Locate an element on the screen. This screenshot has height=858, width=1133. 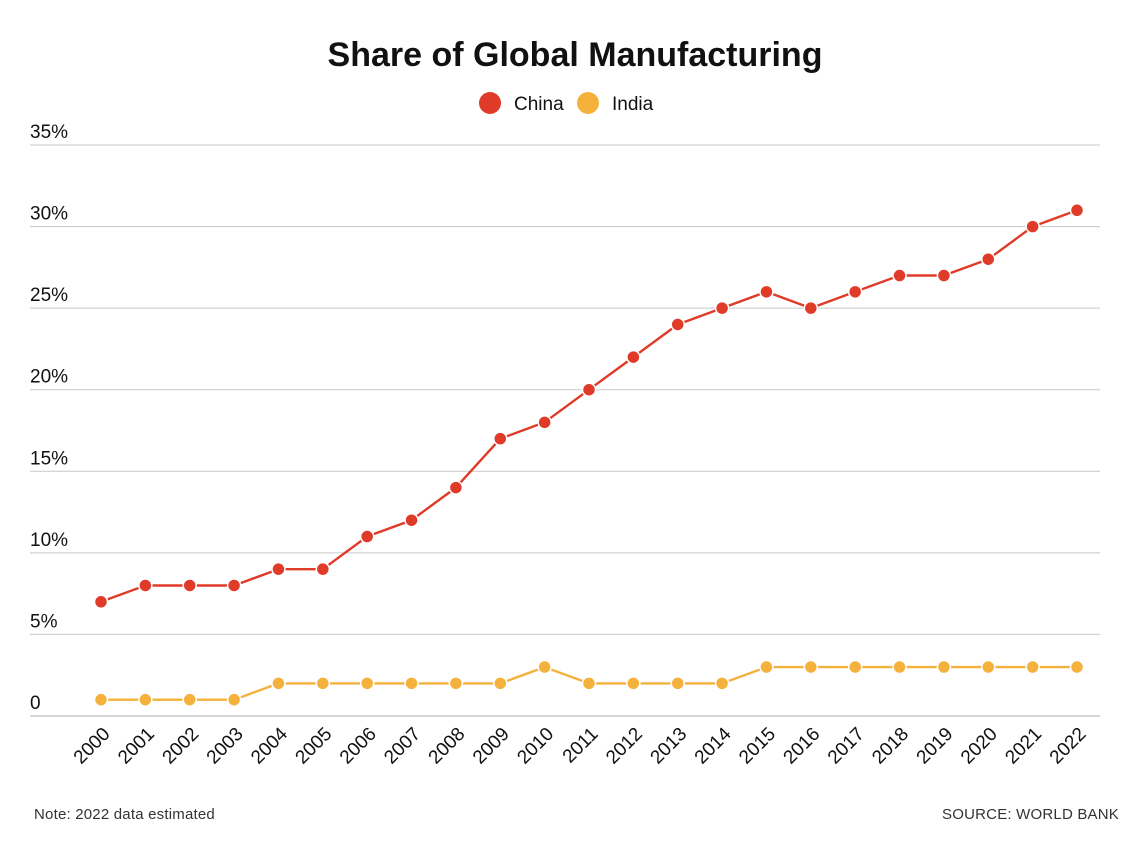
footnote-note: Note: 2022 data estimated is located at coordinates (124, 814).